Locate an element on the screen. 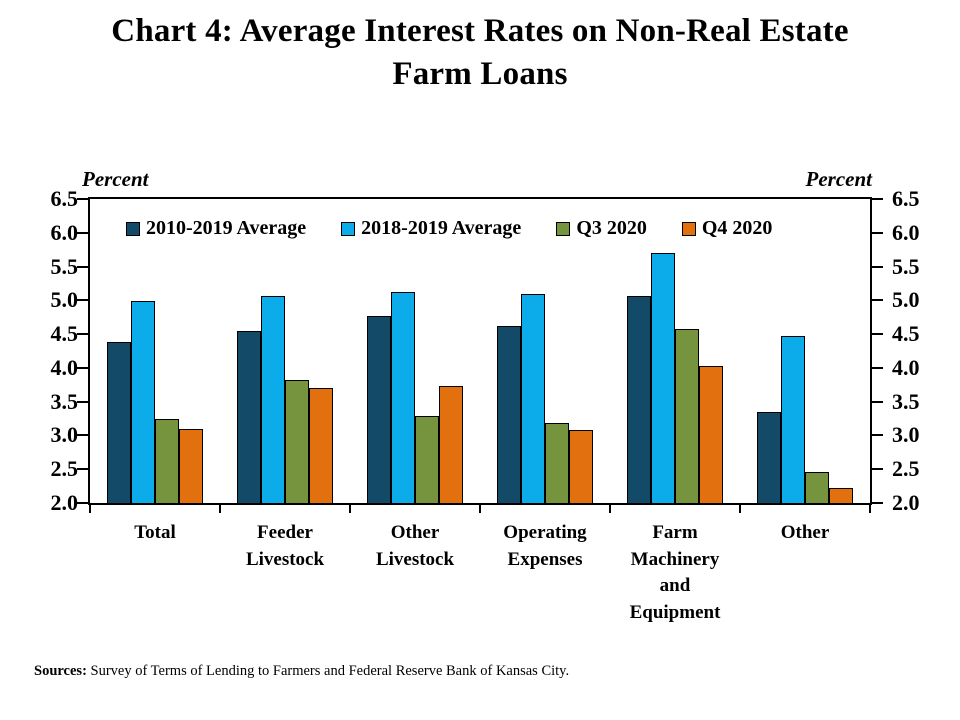 Image resolution: width=960 pixels, height=720 pixels. bar-2018-2019-average-group3 is located at coordinates (533, 398).